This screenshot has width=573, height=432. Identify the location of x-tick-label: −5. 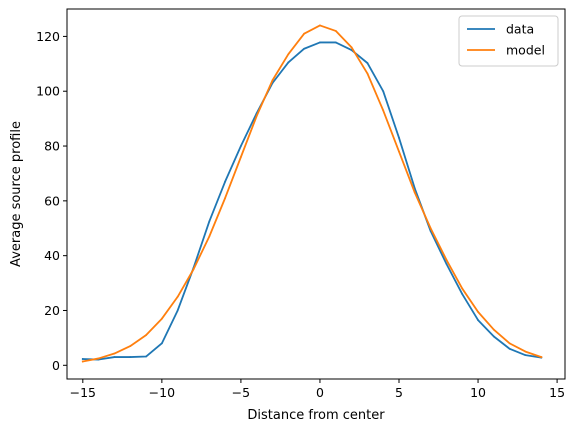
(241, 392).